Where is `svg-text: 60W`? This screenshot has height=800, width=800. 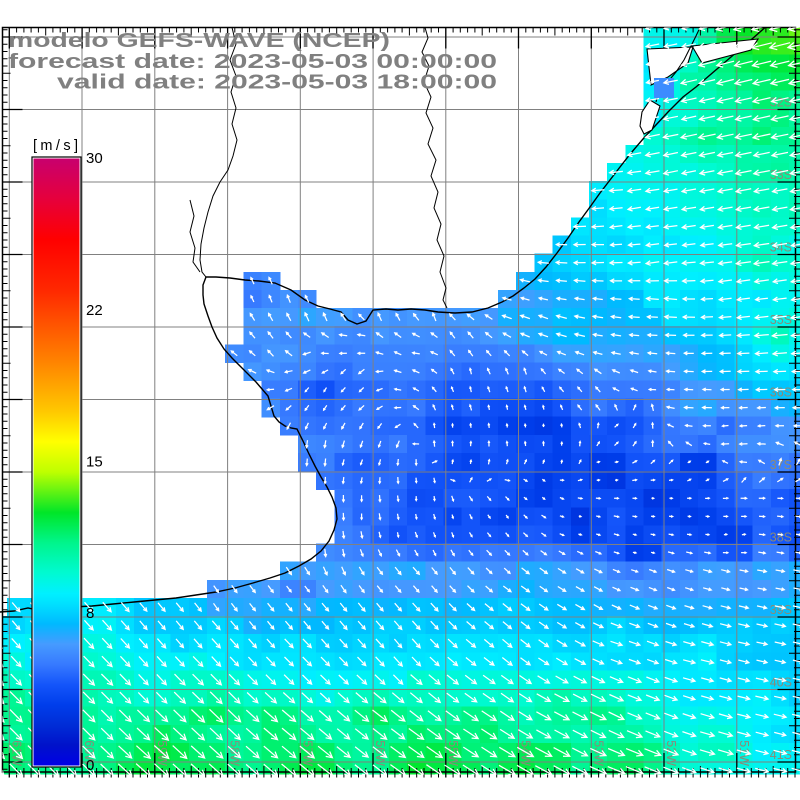
svg-text: 60W is located at coordinates (89, 753).